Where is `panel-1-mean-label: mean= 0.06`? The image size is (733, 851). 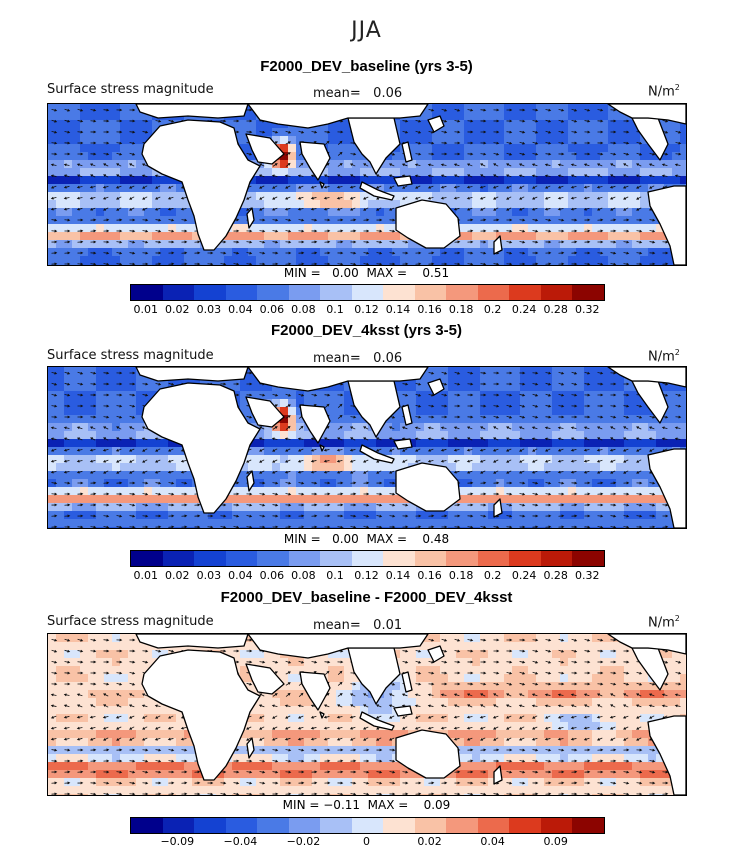 panel-1-mean-label: mean= 0.06 is located at coordinates (358, 93).